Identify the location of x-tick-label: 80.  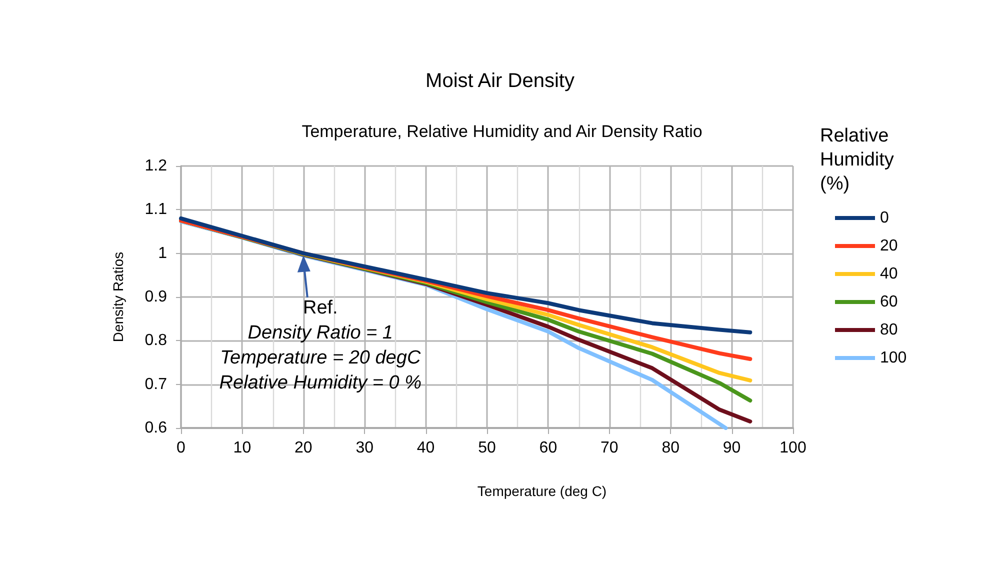
(671, 448).